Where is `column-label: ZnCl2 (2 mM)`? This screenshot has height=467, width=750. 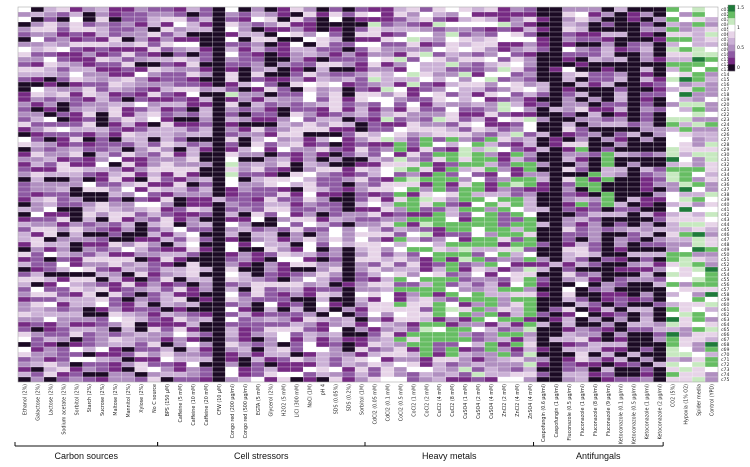
column-label: ZnCl2 (2 mM) is located at coordinates (505, 400).